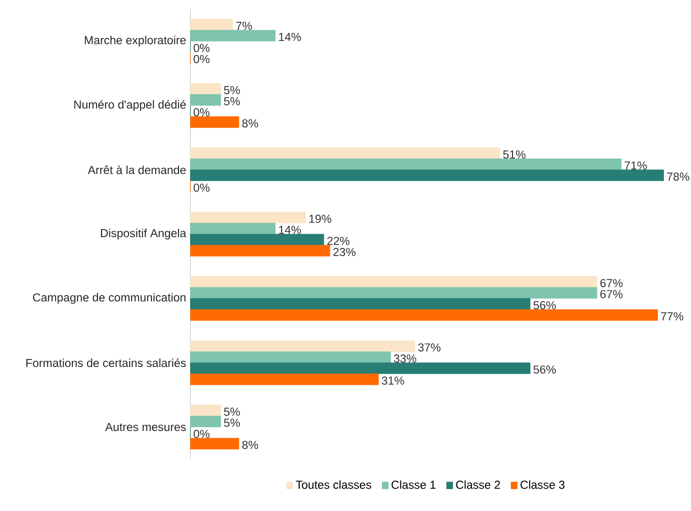 The height and width of the screenshot is (511, 691). Describe the element at coordinates (109, 298) in the screenshot. I see `y-tick-label: Campagne de communication` at that location.